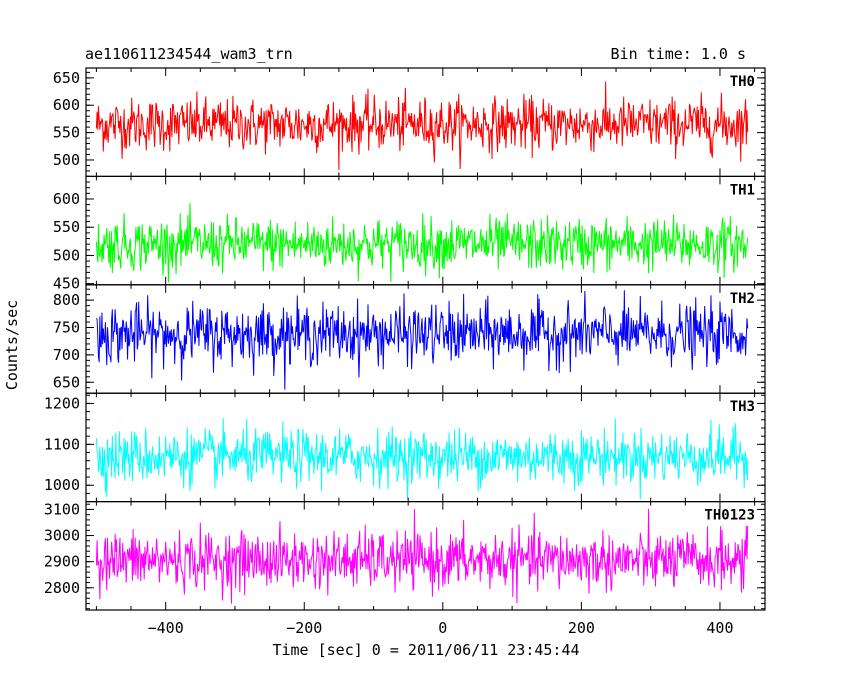  Describe the element at coordinates (62, 444) in the screenshot. I see `y-tick-label: 1100` at that location.